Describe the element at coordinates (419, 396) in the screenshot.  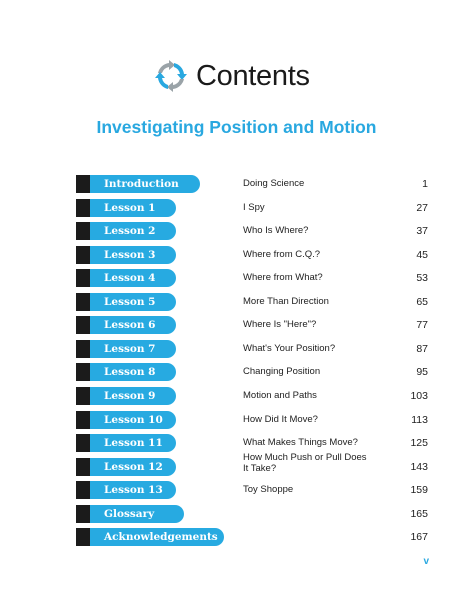
I see `toc-page-number: 103` at that location.